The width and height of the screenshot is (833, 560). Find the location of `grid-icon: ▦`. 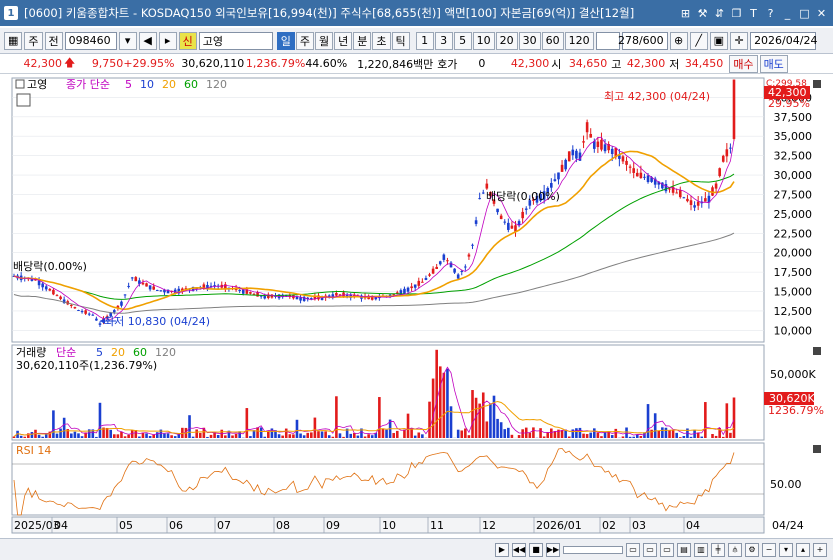

grid-icon: ▦ is located at coordinates (13, 40).